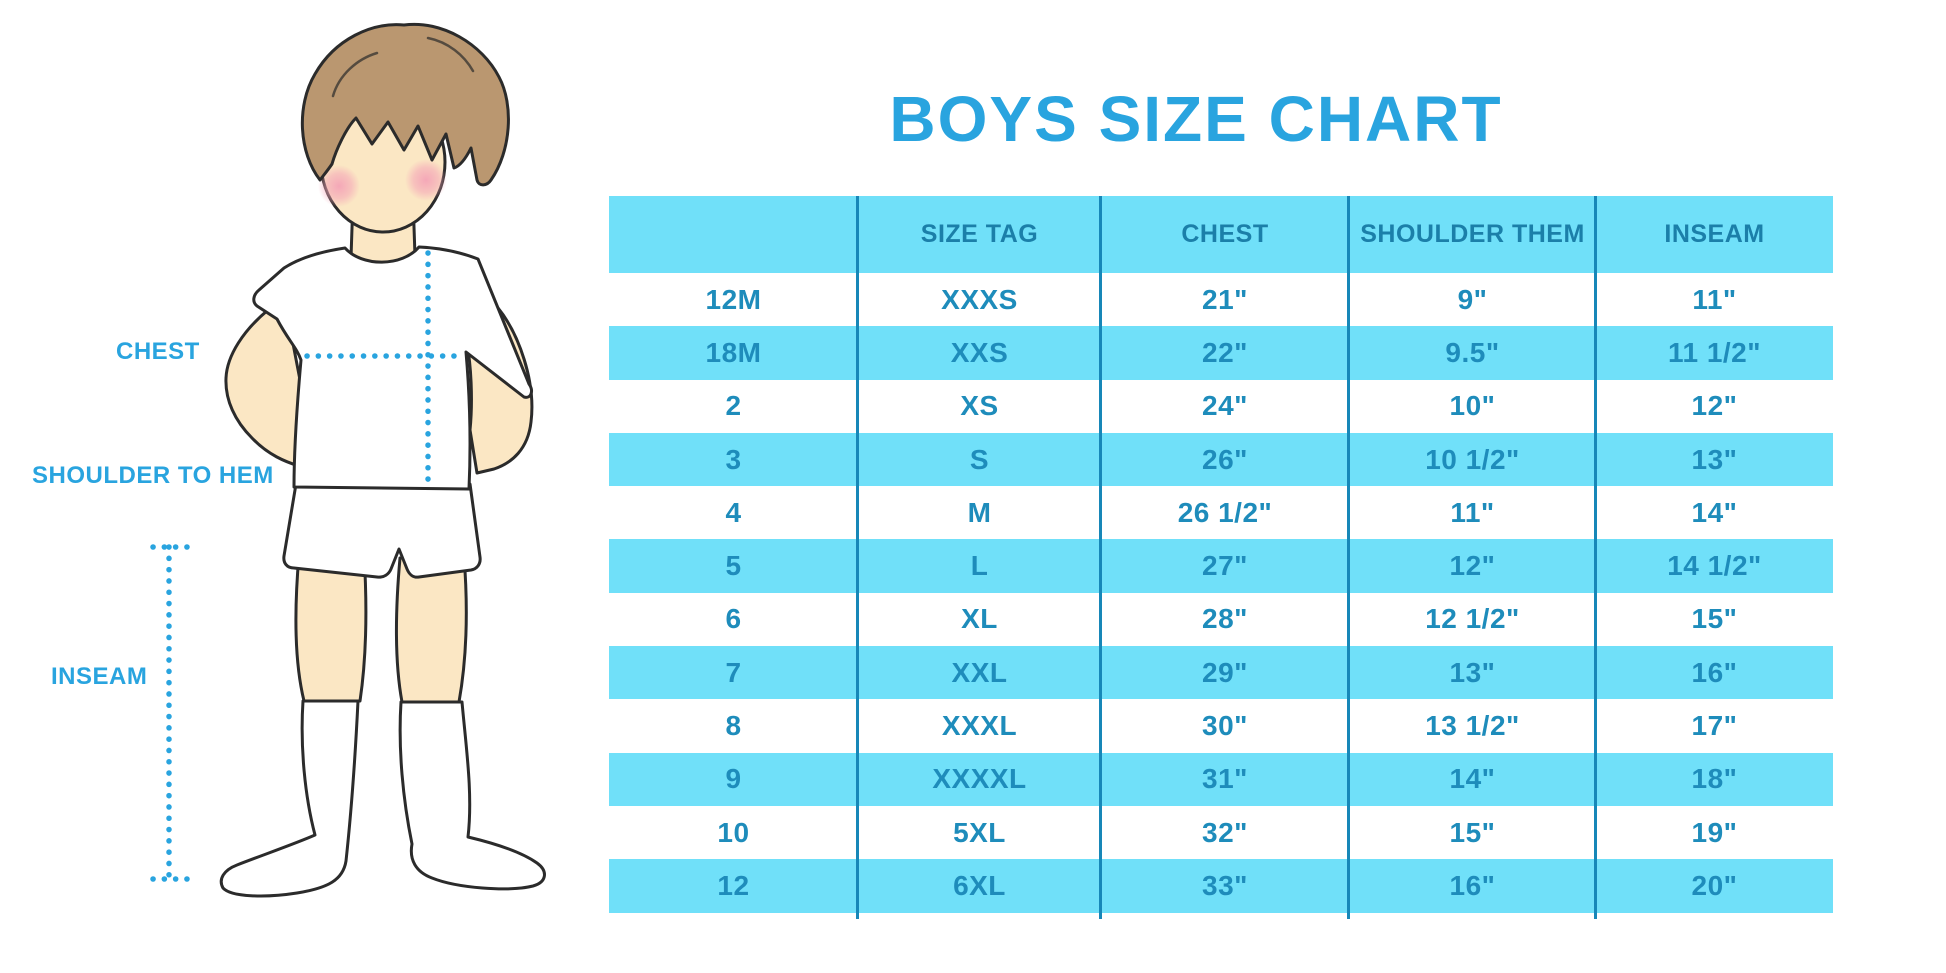 The width and height of the screenshot is (1946, 973). What do you see at coordinates (733, 566) in the screenshot?
I see `cell-size: 5` at bounding box center [733, 566].